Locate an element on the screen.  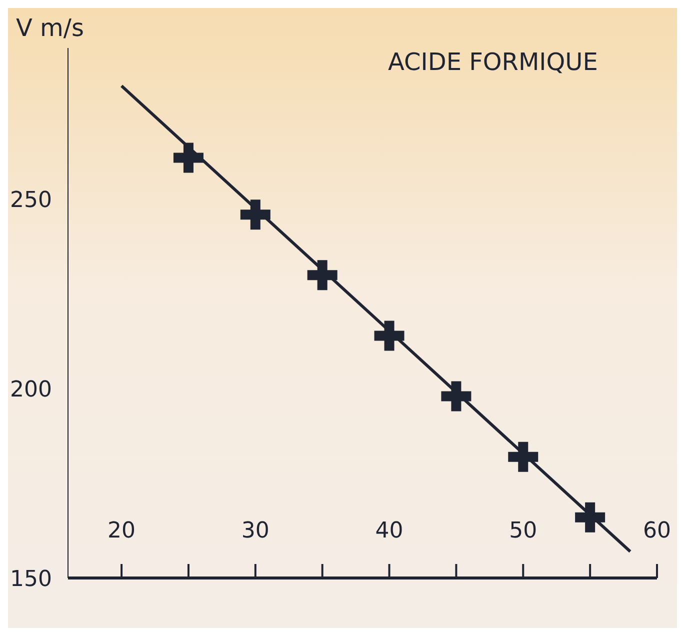
y-axis-title: V m/s is located at coordinates (50, 28).